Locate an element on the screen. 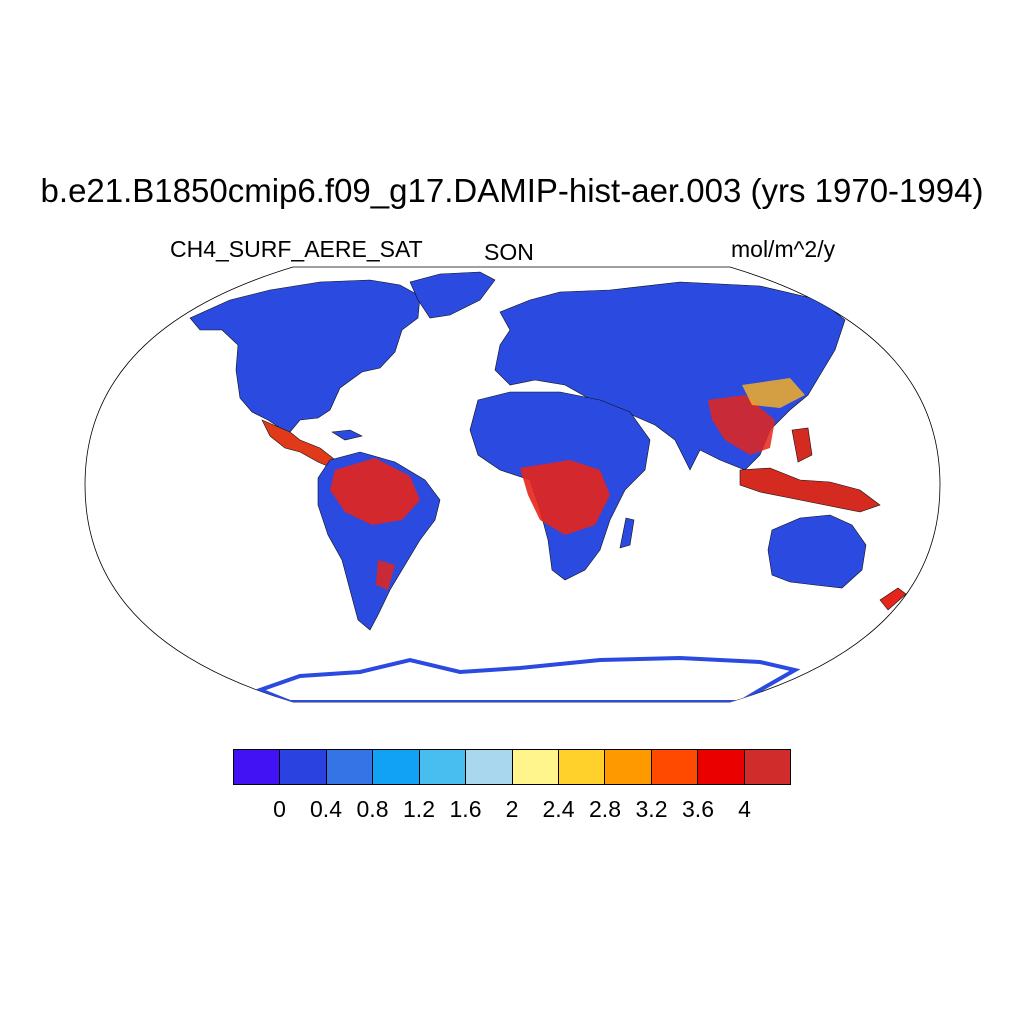  colorbar-tick-label: 2.8 is located at coordinates (605, 809).